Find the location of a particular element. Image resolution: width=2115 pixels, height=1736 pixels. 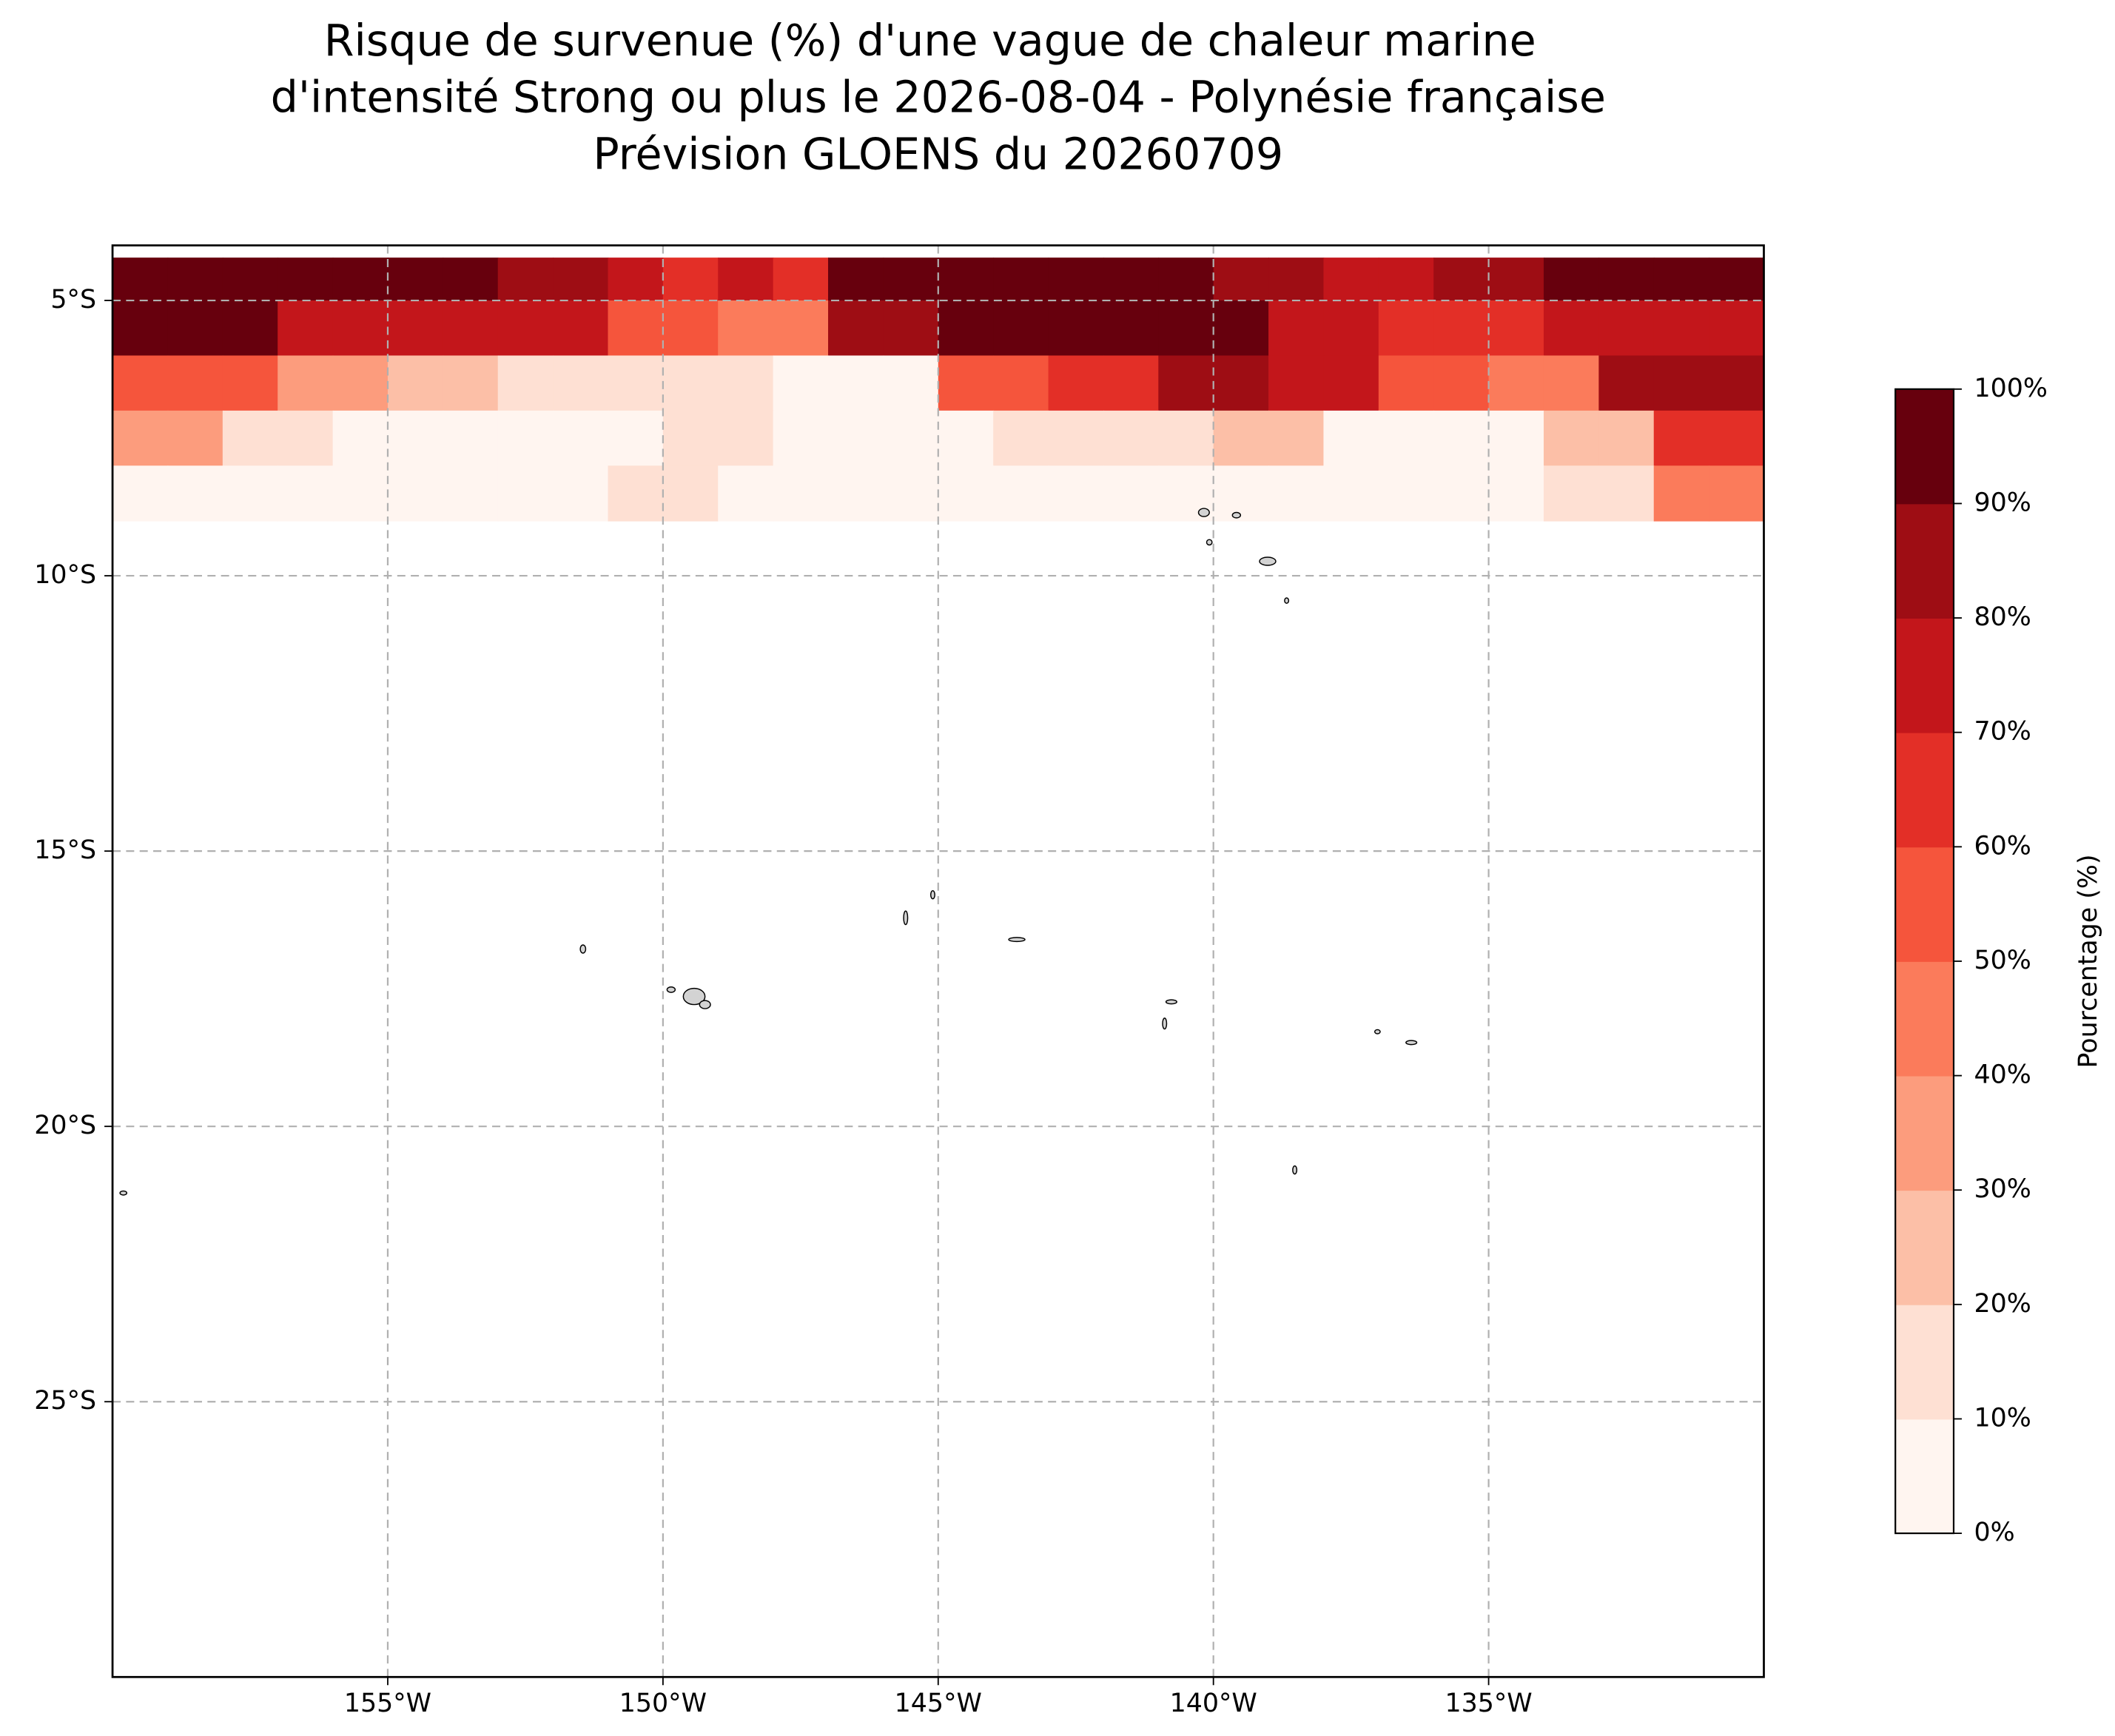

colorbar-tick-label: 10% is located at coordinates (2002, 1418).